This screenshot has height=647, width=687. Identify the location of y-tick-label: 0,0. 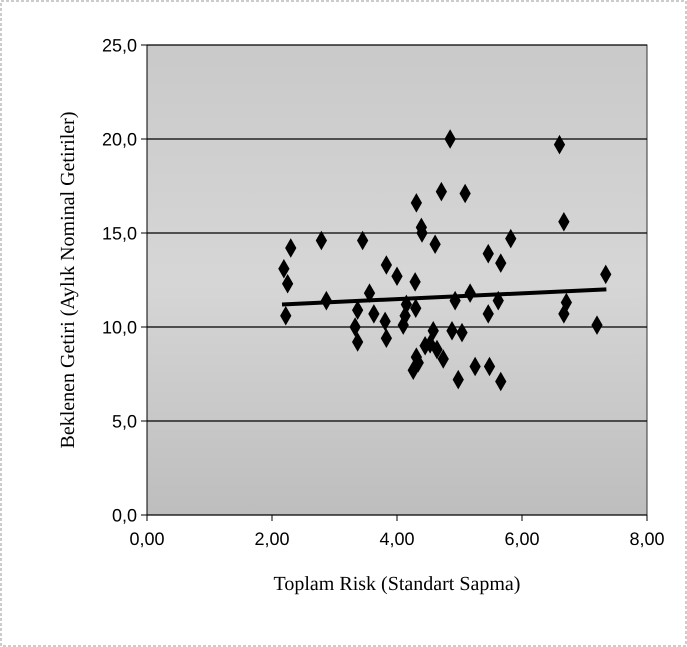
(124, 515).